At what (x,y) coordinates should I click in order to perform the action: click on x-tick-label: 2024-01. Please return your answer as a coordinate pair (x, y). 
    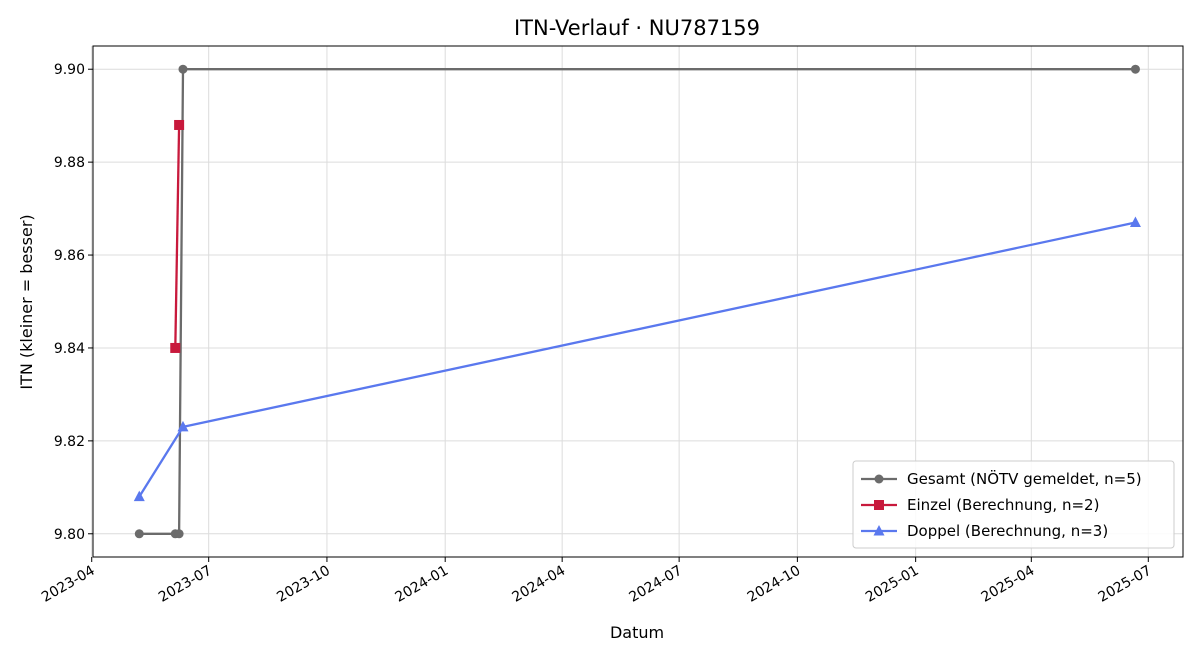
    Looking at the image, I should click on (422, 584).